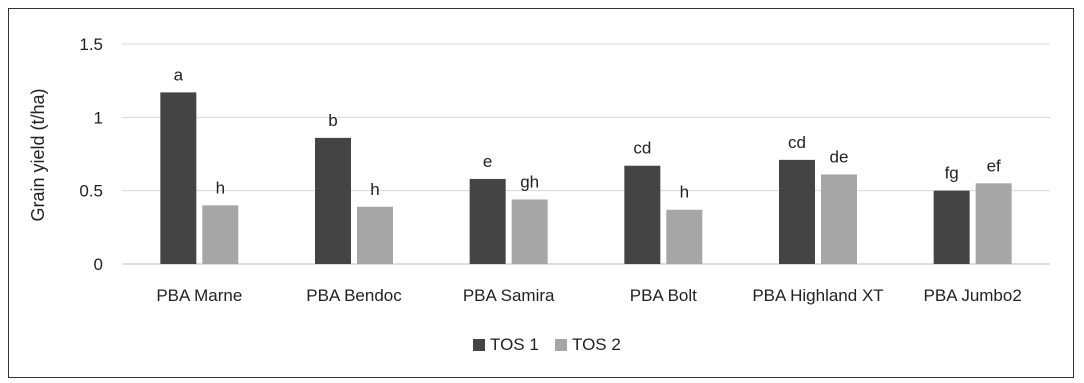 The image size is (1084, 383). I want to click on bar-significance-label: a, so click(179, 74).